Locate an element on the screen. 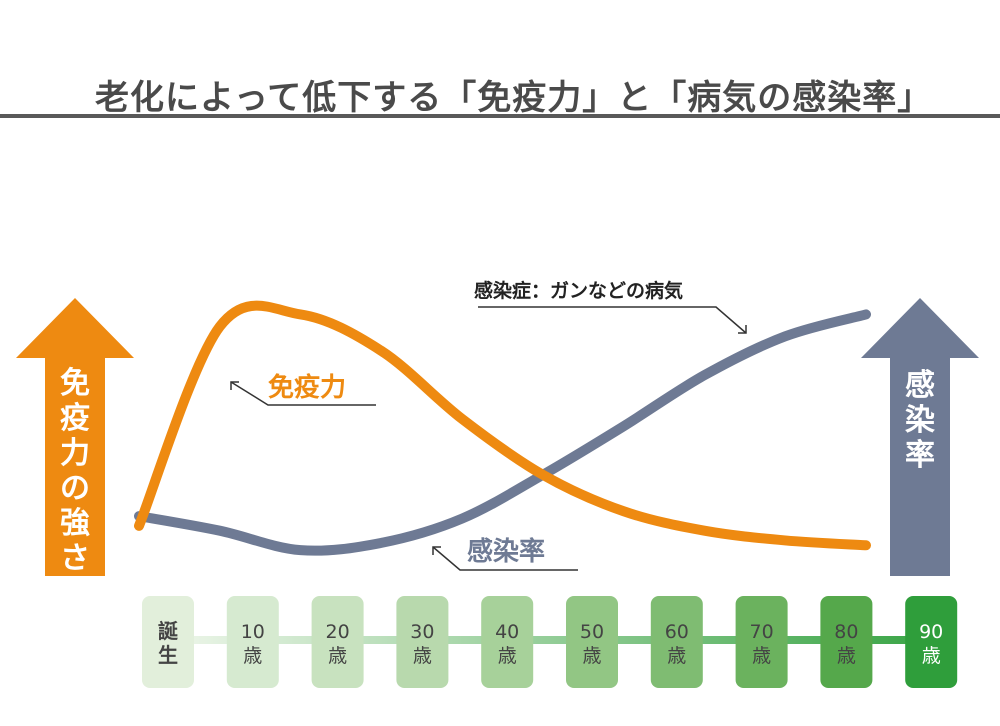 This screenshot has width=1000, height=726. infection-callout: 感染率 is located at coordinates (505, 553).